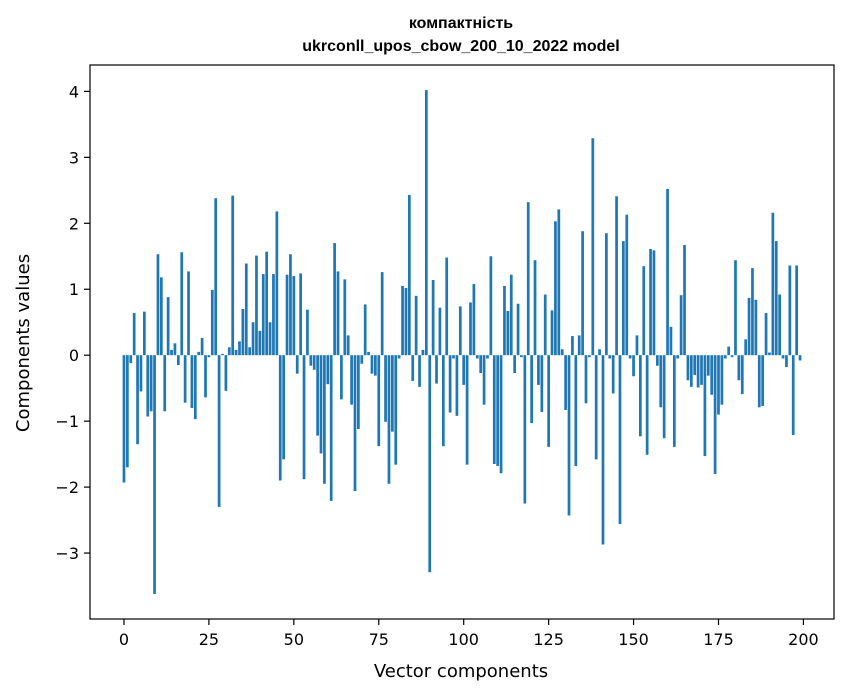 Image resolution: width=847 pixels, height=696 pixels. Describe the element at coordinates (803, 639) in the screenshot. I see `x-tick-label: 200` at that location.